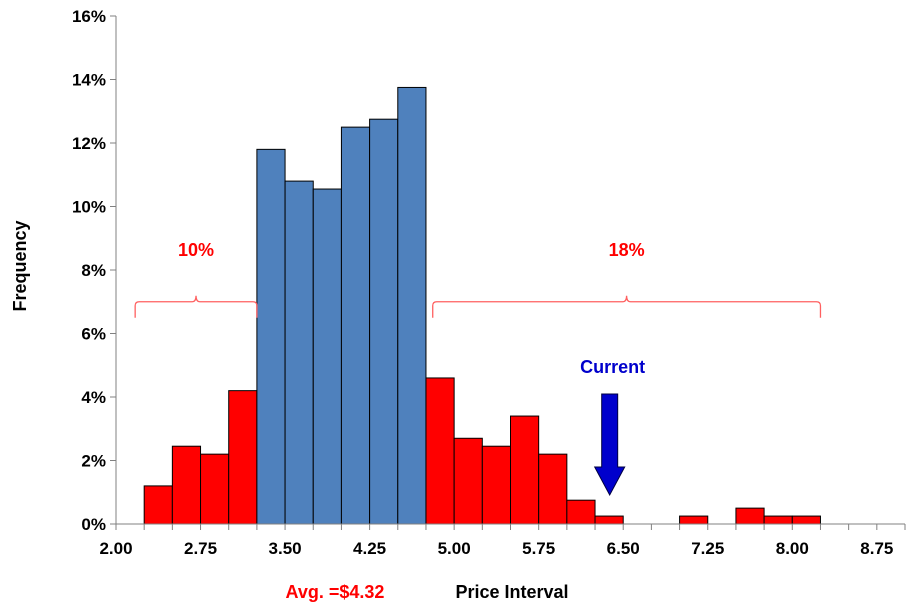 This screenshot has height=613, width=912. What do you see at coordinates (623, 548) in the screenshot?
I see `x-tick-label: 6.50` at bounding box center [623, 548].